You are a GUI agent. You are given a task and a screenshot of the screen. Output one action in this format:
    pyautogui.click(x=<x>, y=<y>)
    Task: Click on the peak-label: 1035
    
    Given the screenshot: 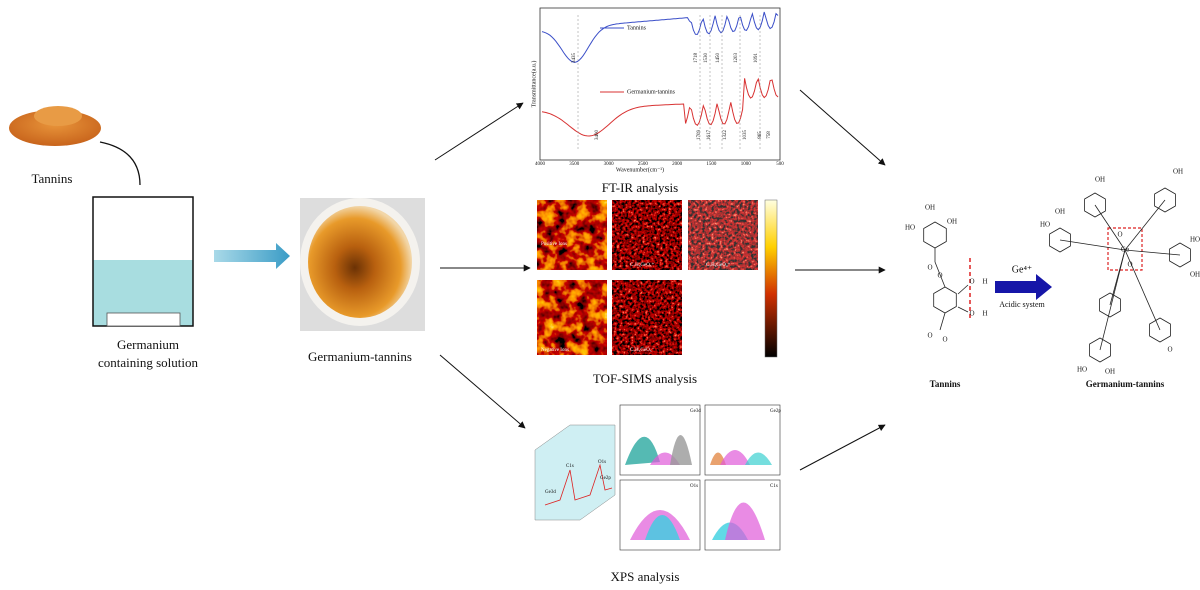 What is the action you would take?
    pyautogui.click(x=745, y=135)
    